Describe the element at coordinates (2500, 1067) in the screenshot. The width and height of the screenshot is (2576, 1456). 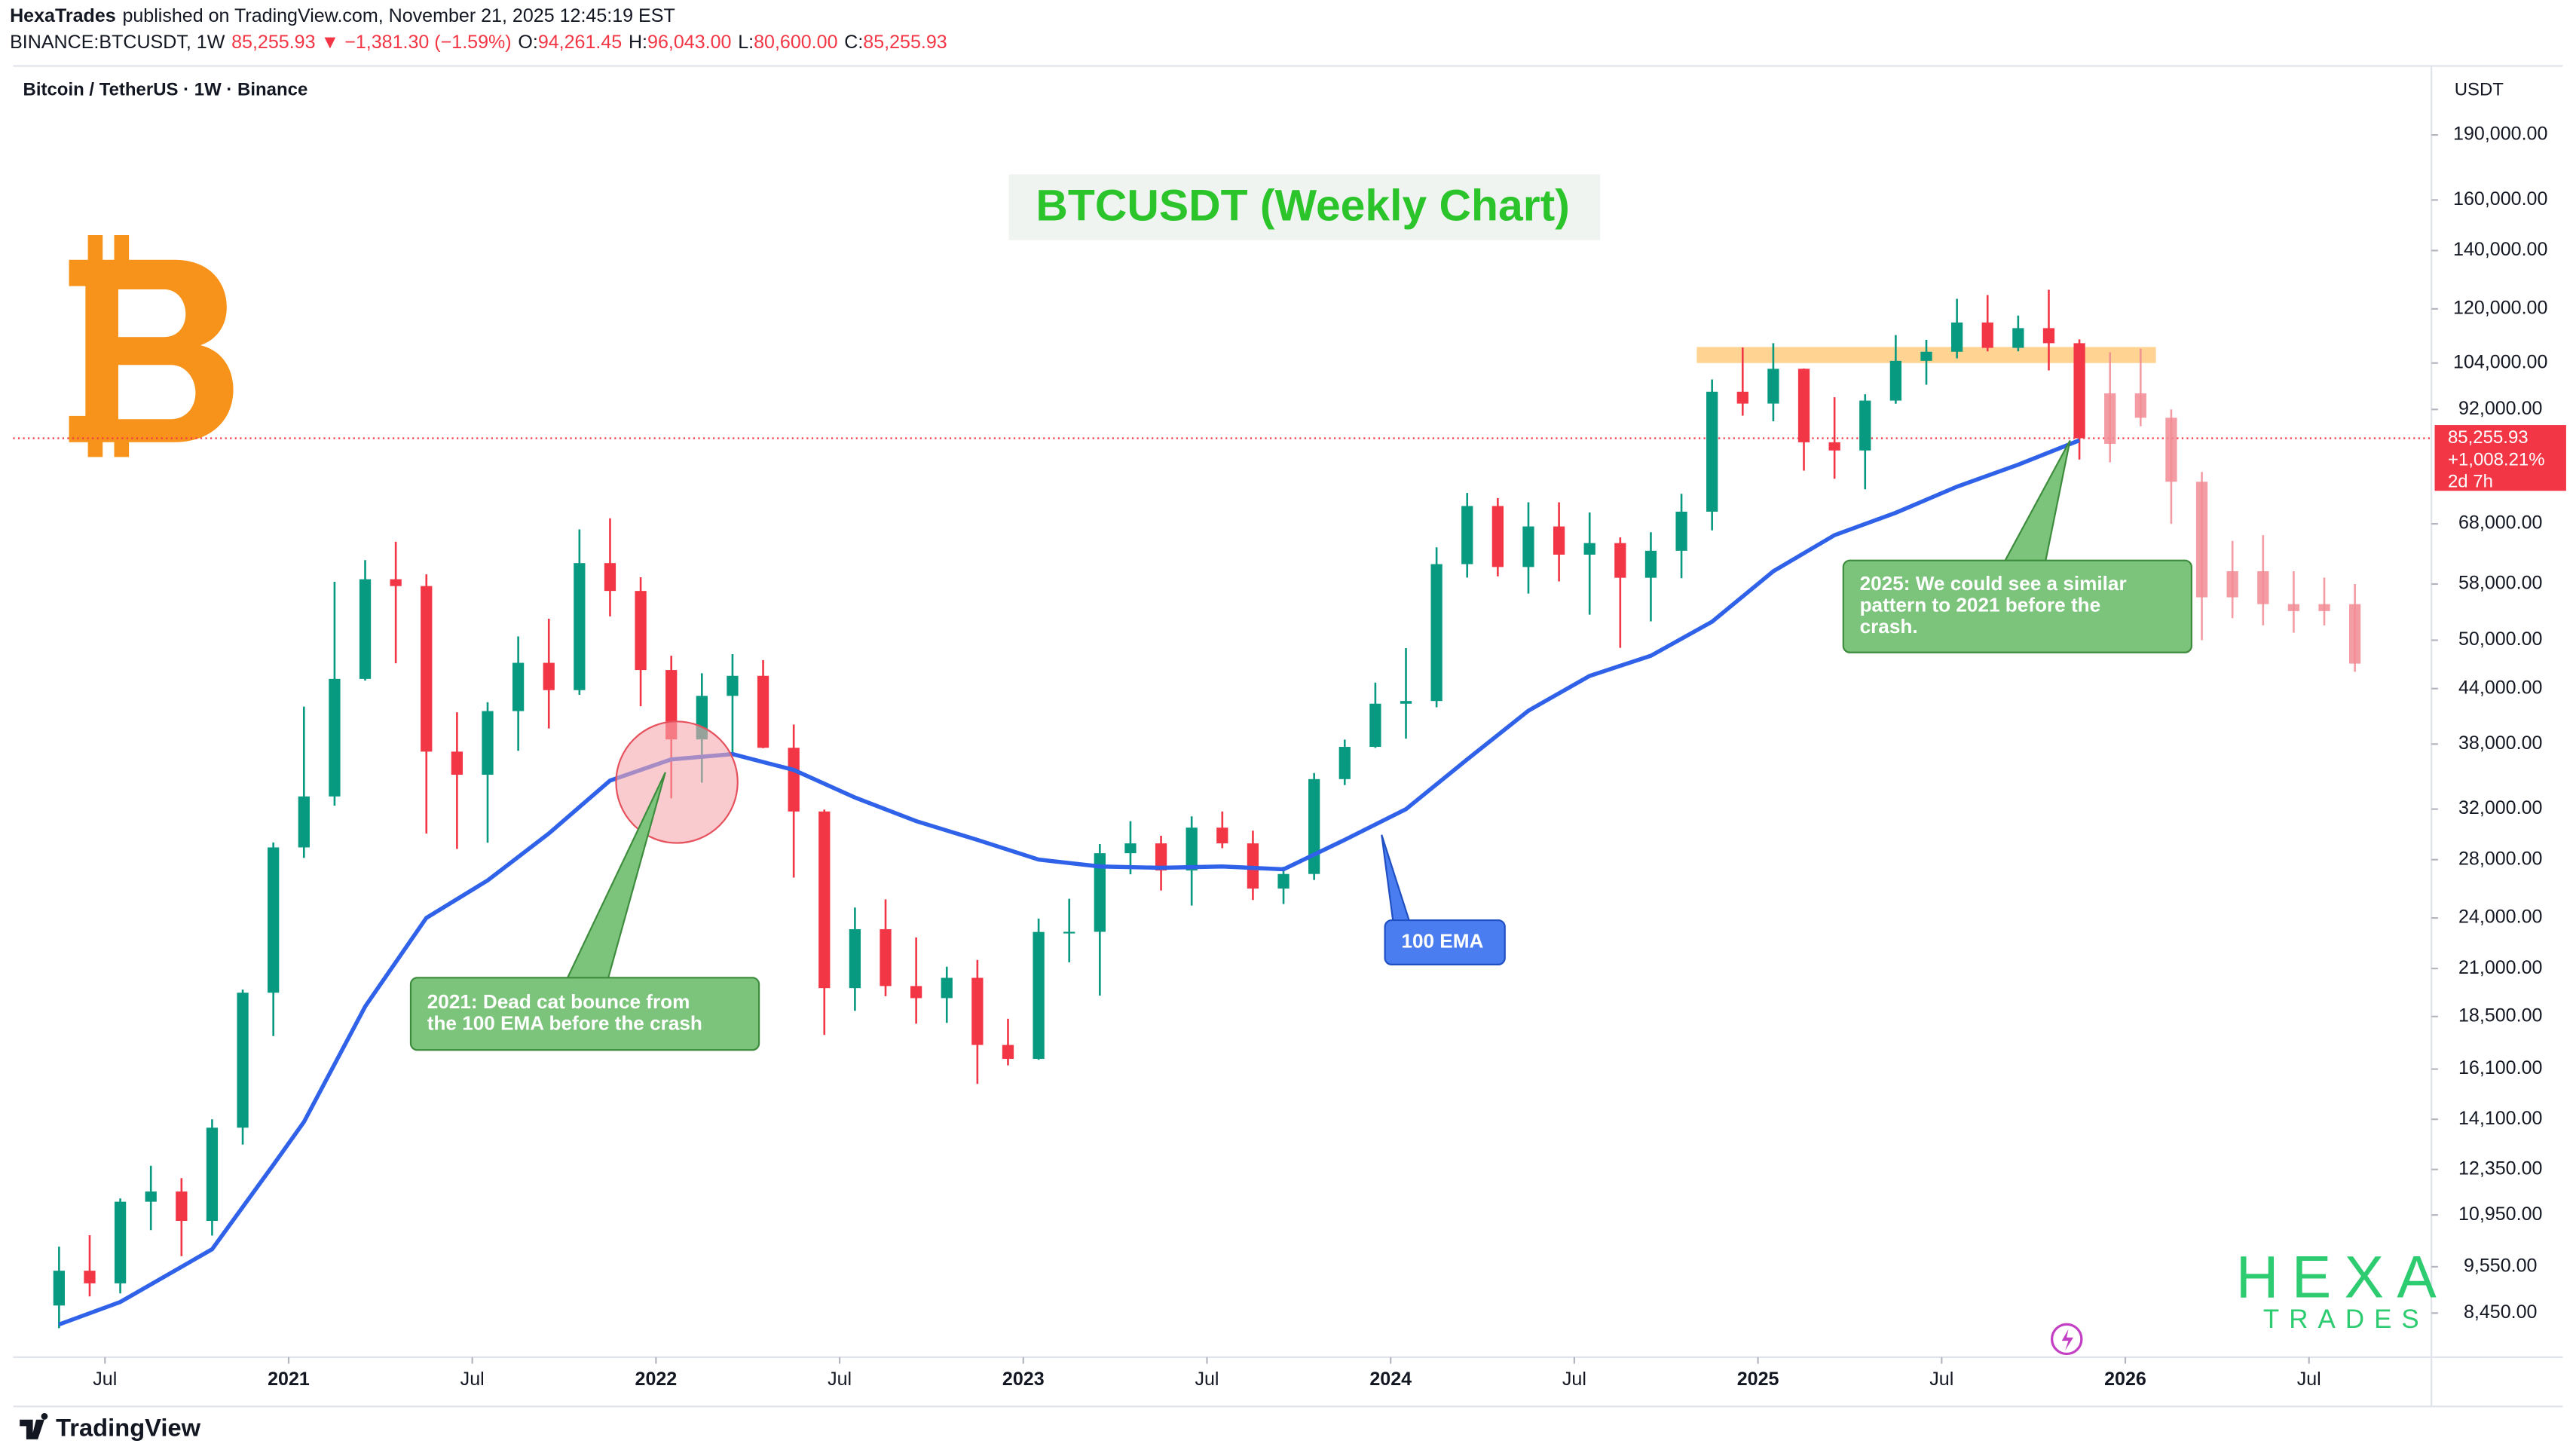
I see `y-tick-label: 16,100.00` at that location.